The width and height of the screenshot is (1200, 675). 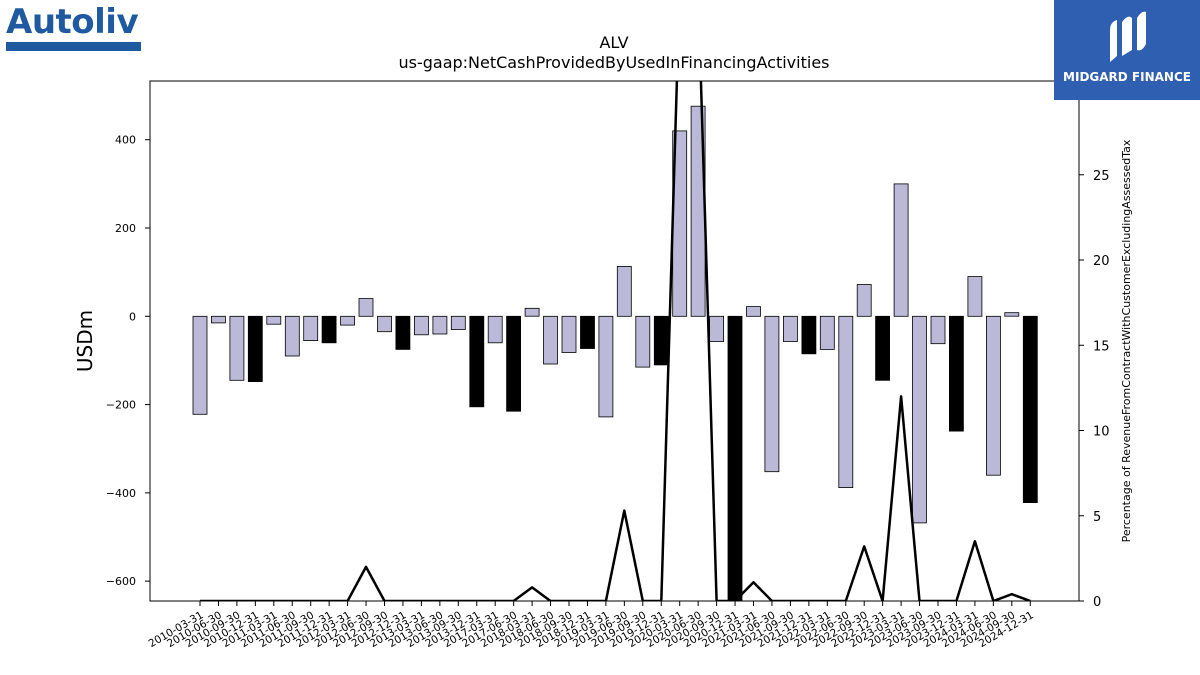 What do you see at coordinates (1097, 602) in the screenshot?
I see `y2-tick-label: 0` at bounding box center [1097, 602].